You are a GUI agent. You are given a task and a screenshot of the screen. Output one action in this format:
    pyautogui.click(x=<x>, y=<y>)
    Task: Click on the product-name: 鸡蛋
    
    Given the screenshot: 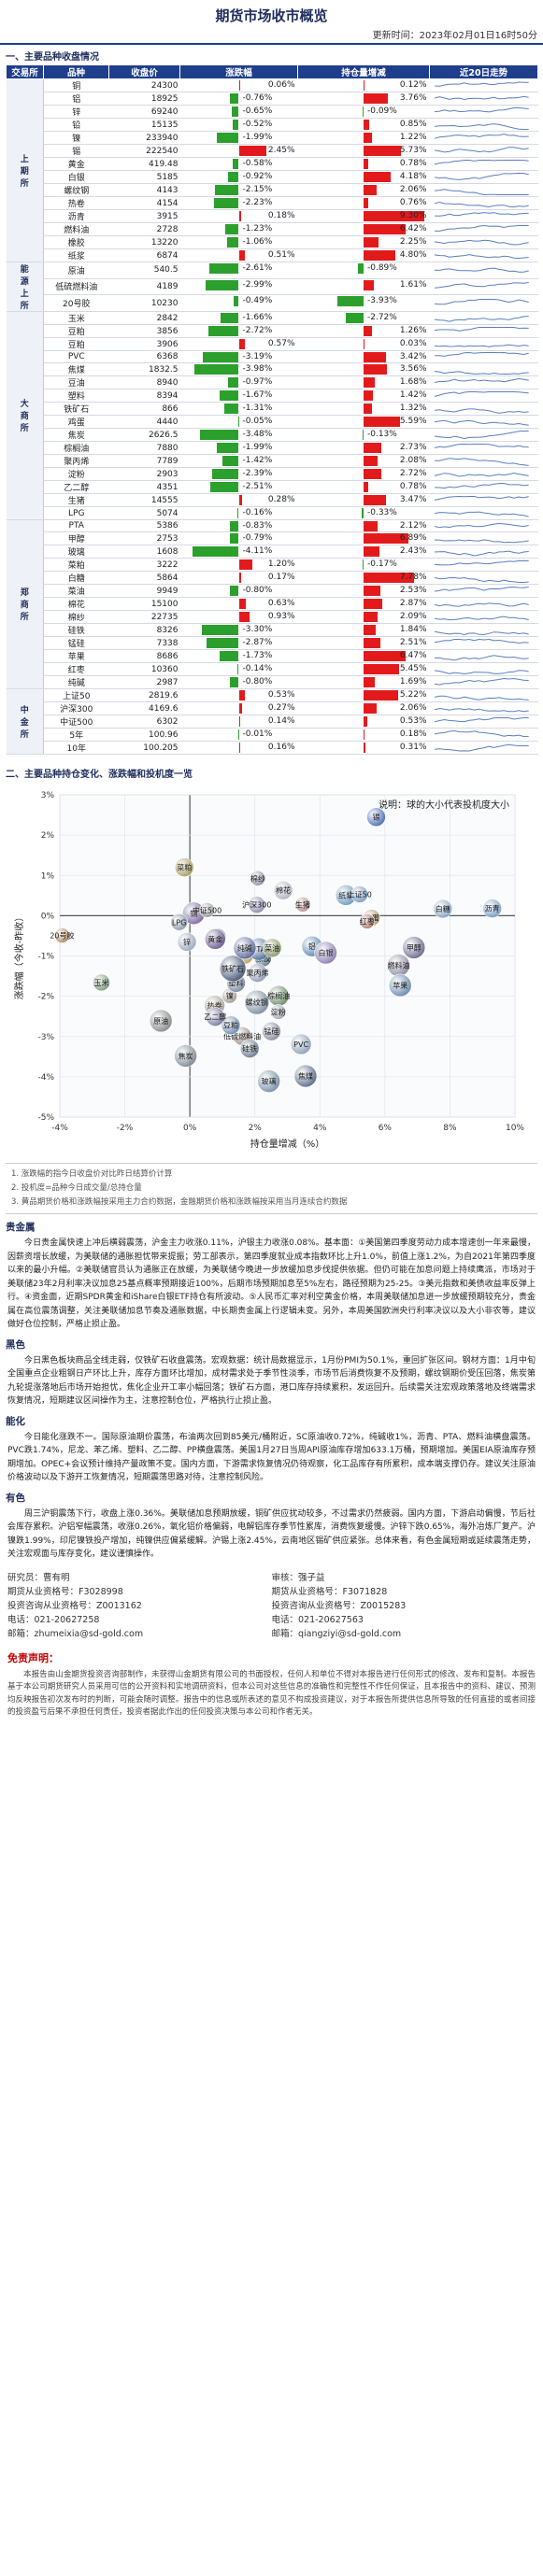 What is the action you would take?
    pyautogui.click(x=76, y=422)
    